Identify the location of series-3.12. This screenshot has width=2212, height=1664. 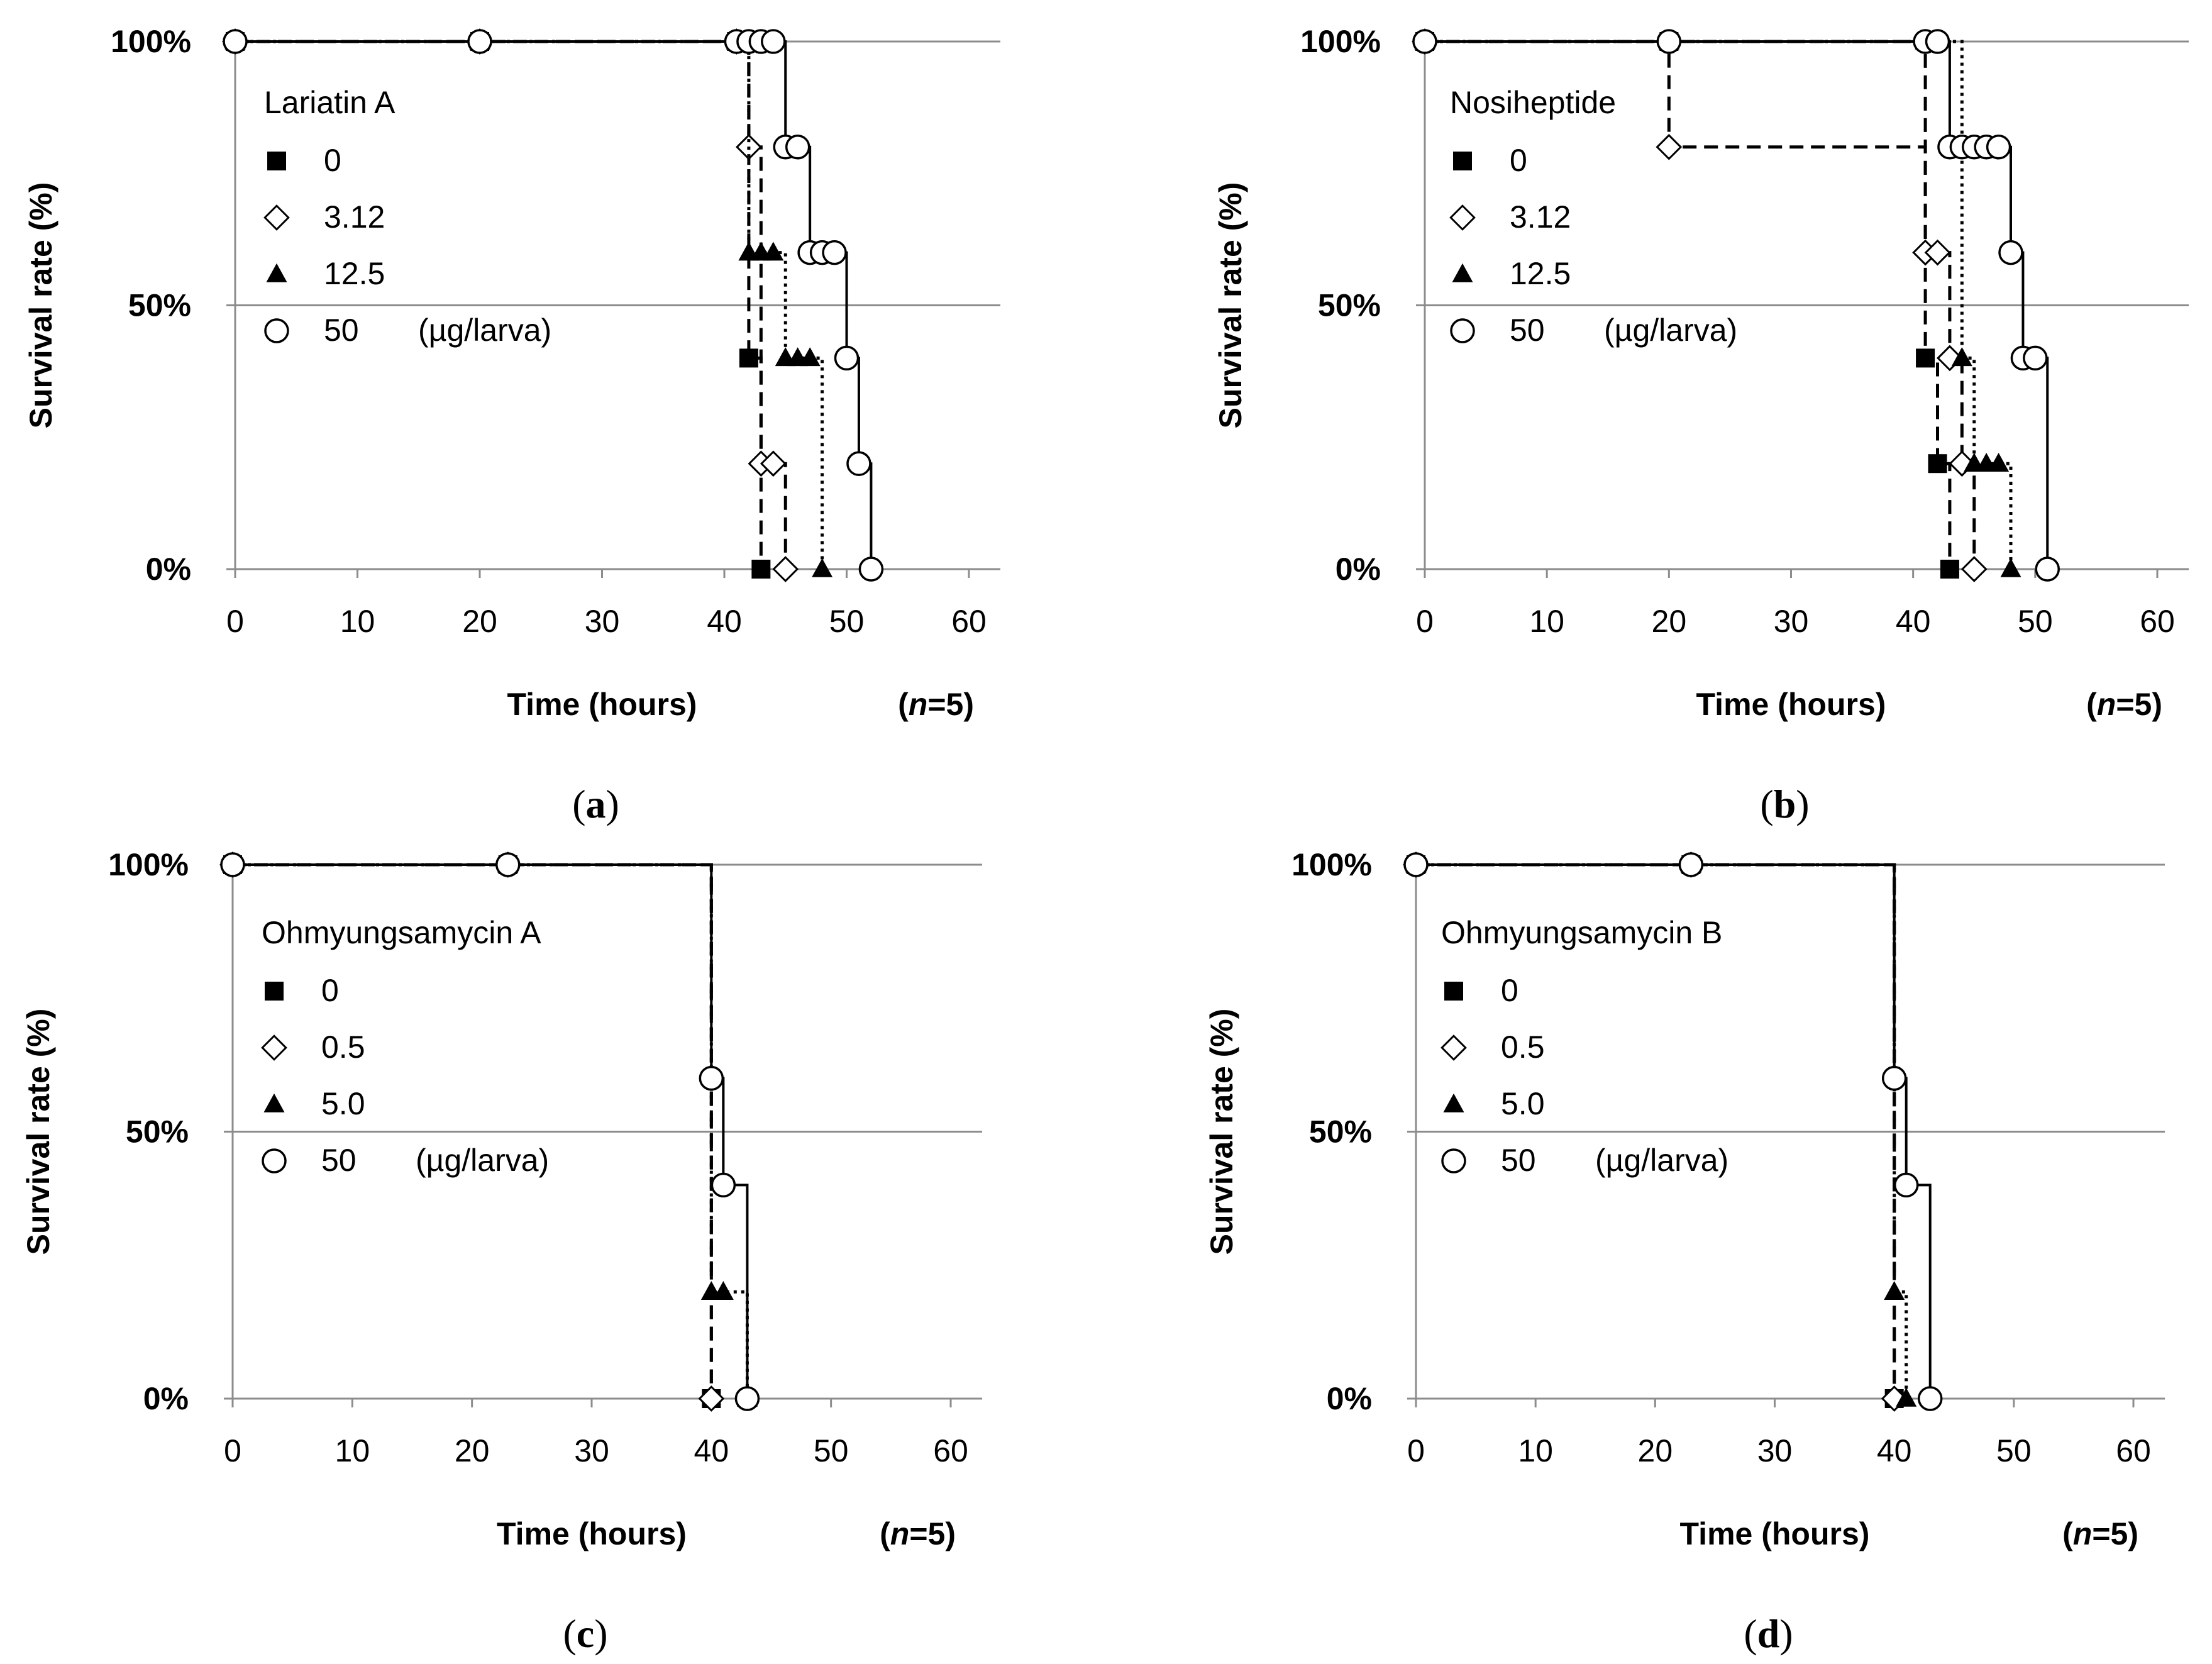
(1700, 305).